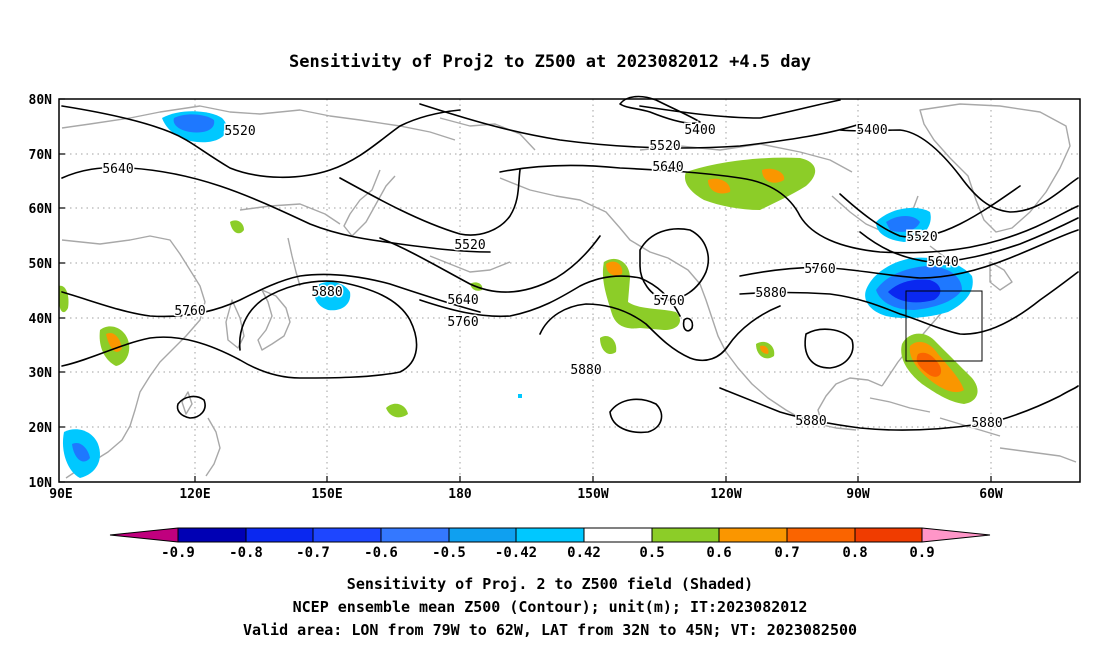  I want to click on contour-5640-east, so click(969, 240).